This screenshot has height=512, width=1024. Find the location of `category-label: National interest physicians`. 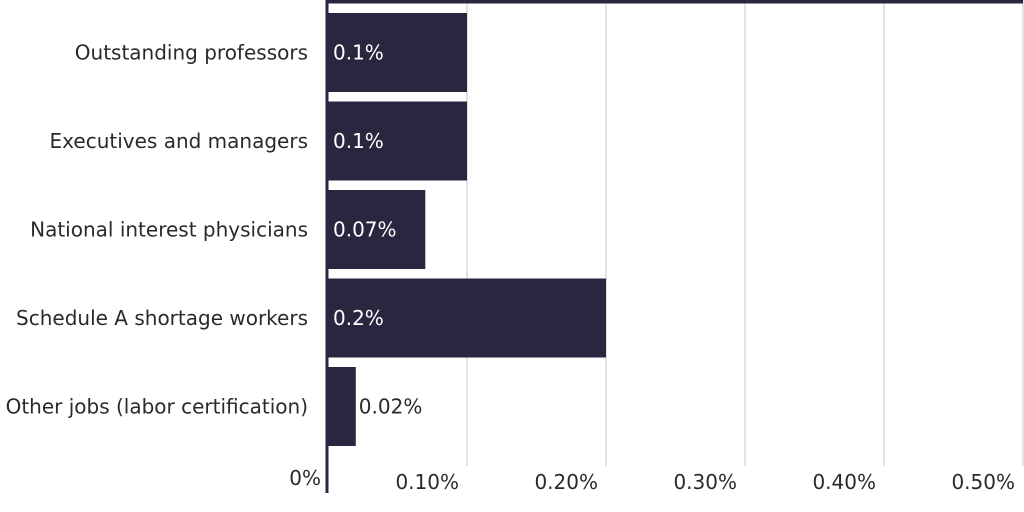

category-label: National interest physicians is located at coordinates (169, 230).